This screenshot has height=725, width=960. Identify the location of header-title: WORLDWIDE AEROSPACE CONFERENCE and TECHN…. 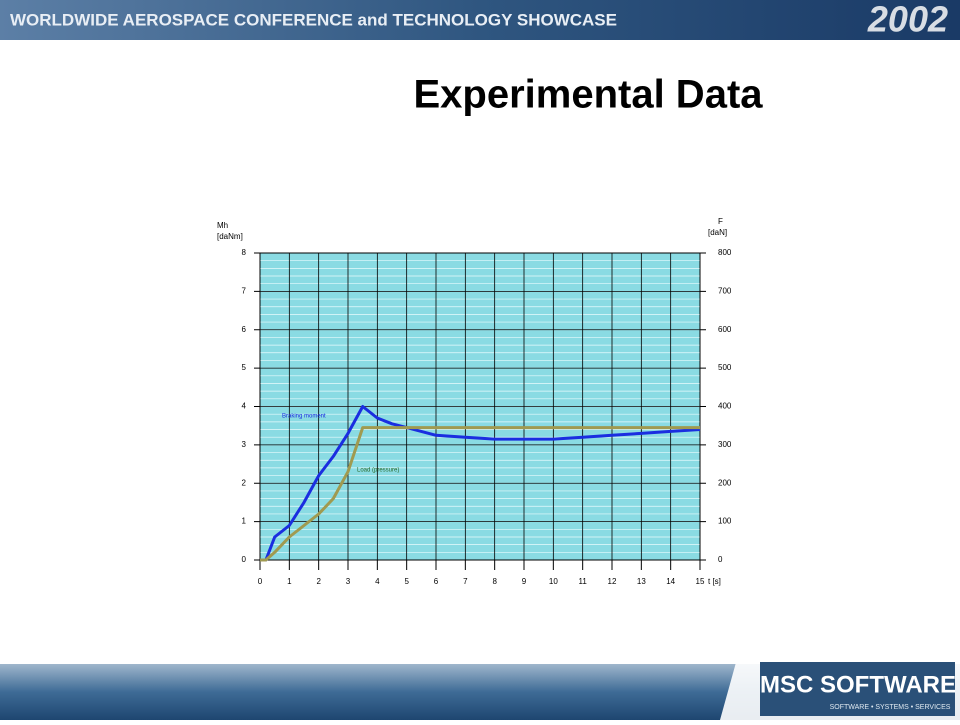
(313, 19).